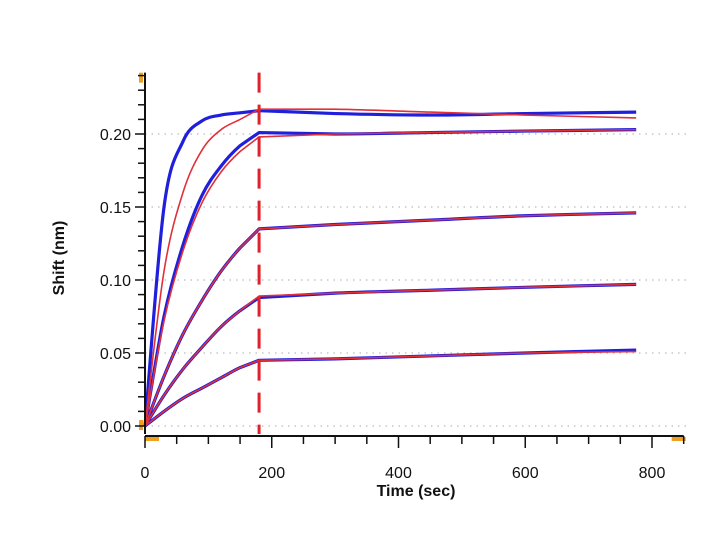 The image size is (723, 542). I want to click on measured-curve, so click(390, 388).